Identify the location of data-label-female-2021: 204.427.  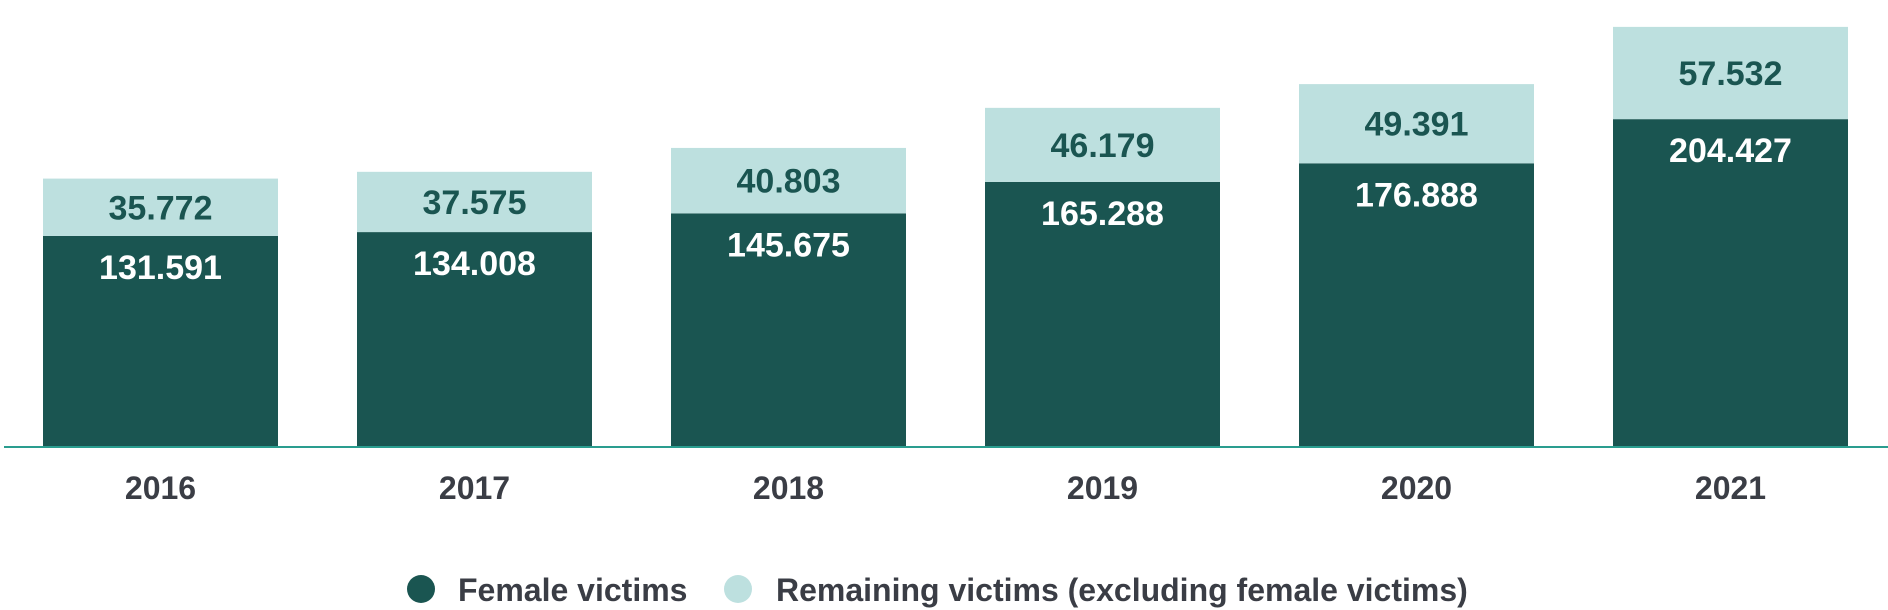
(1730, 151).